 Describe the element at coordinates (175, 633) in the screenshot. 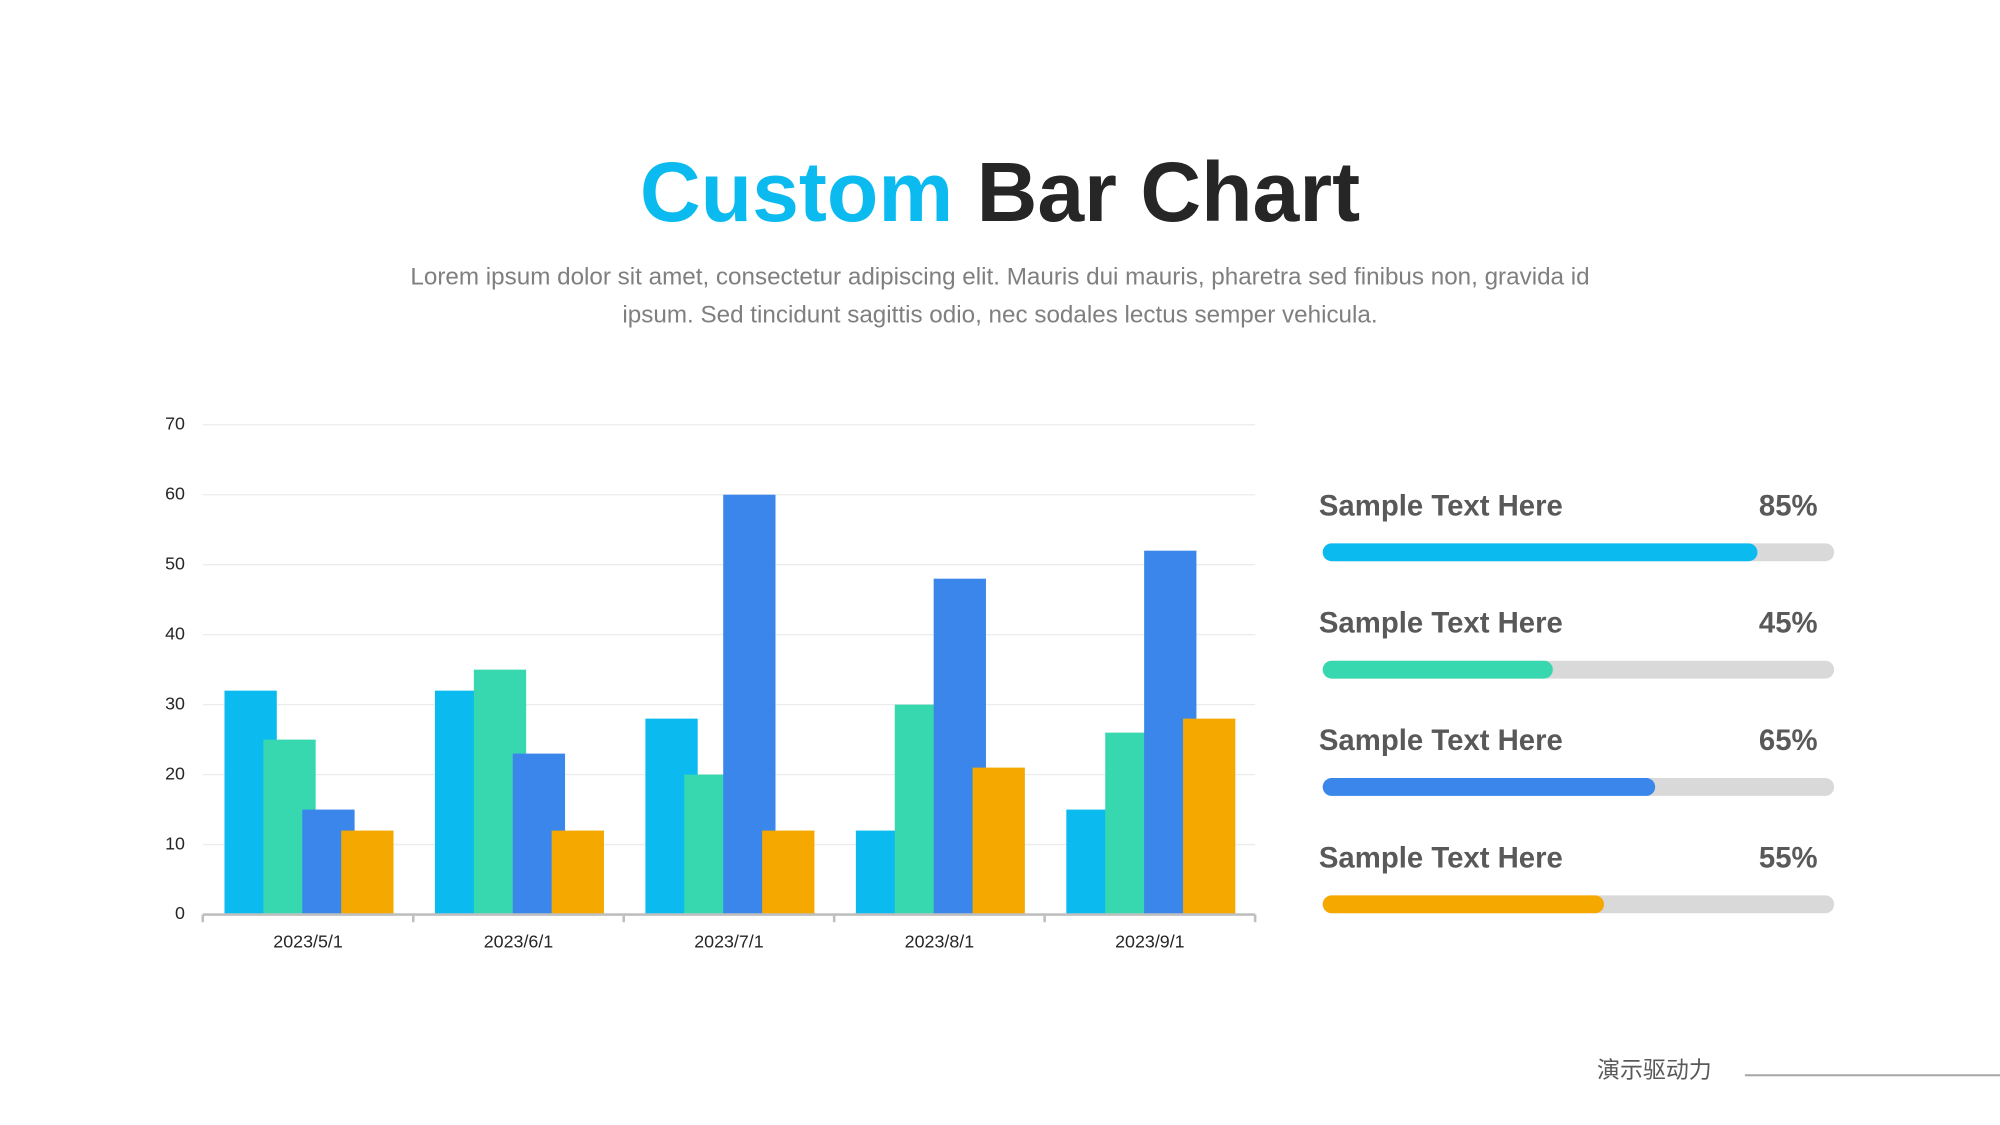

I see `y-tick-label: 40` at that location.